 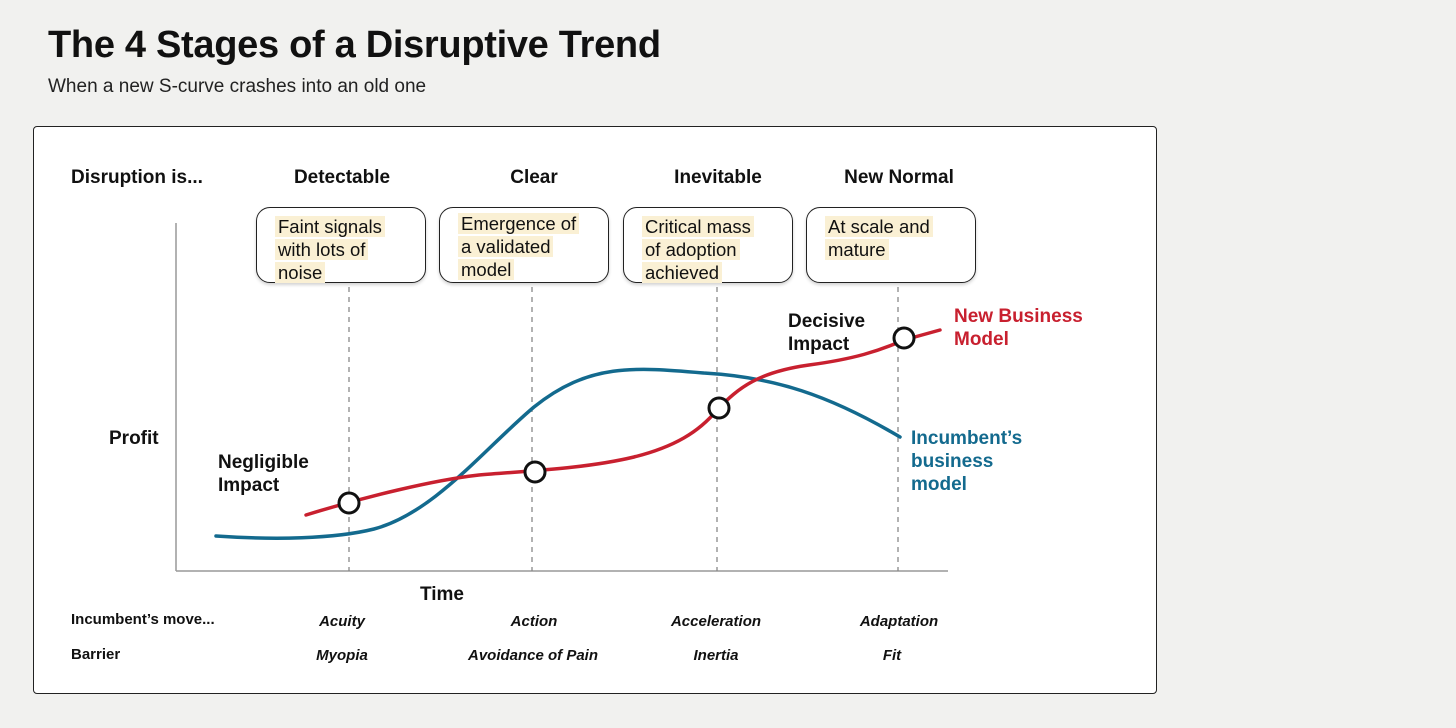 I want to click on note-line: noise, so click(x=300, y=272).